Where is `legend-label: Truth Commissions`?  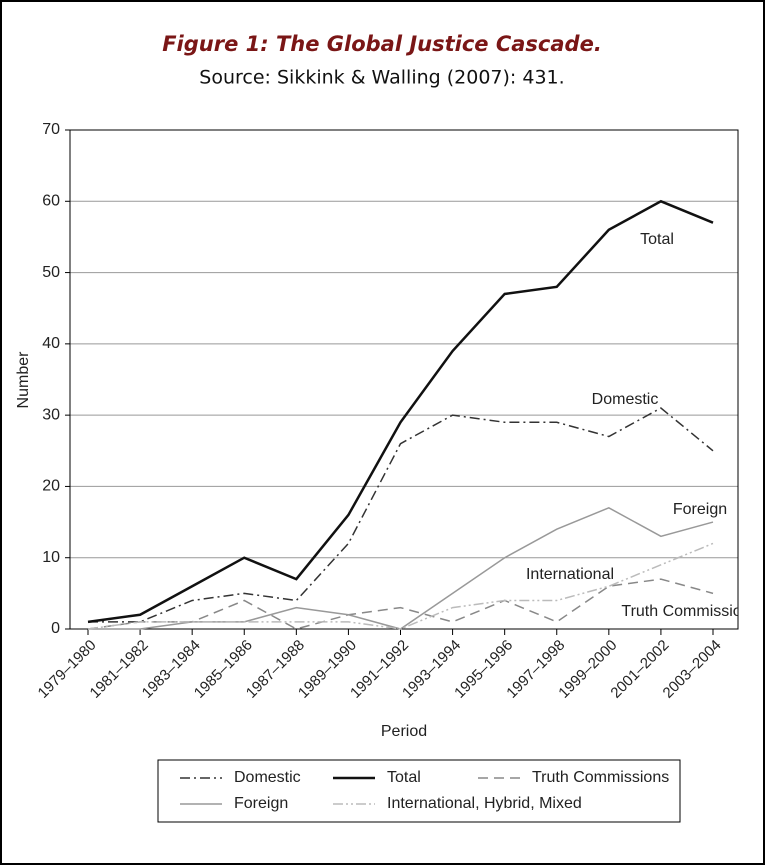 legend-label: Truth Commissions is located at coordinates (600, 777).